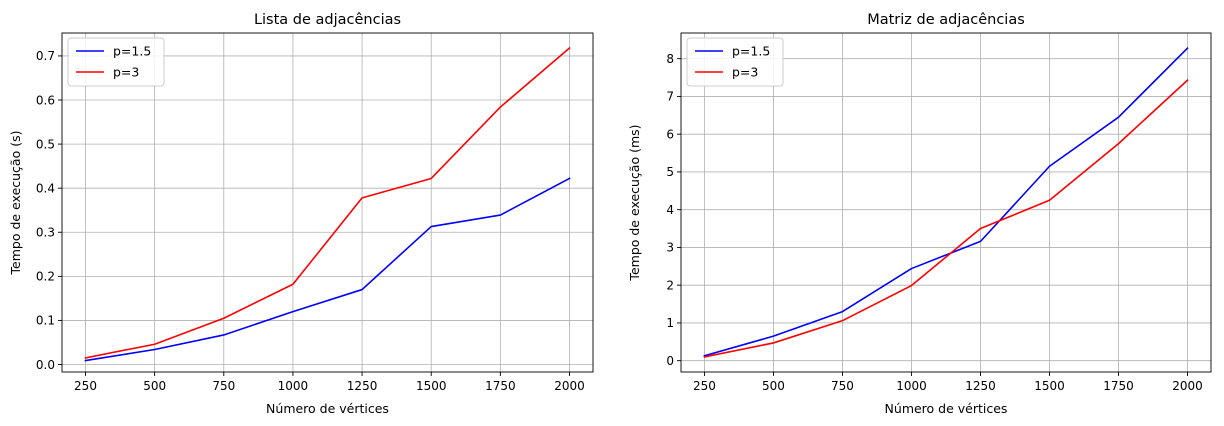  I want to click on y-tick-label: 0.3, so click(45, 233).